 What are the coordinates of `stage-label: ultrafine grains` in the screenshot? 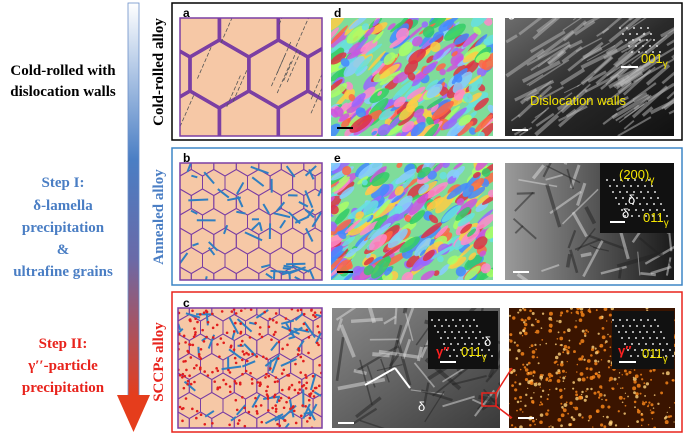 It's located at (63, 272).